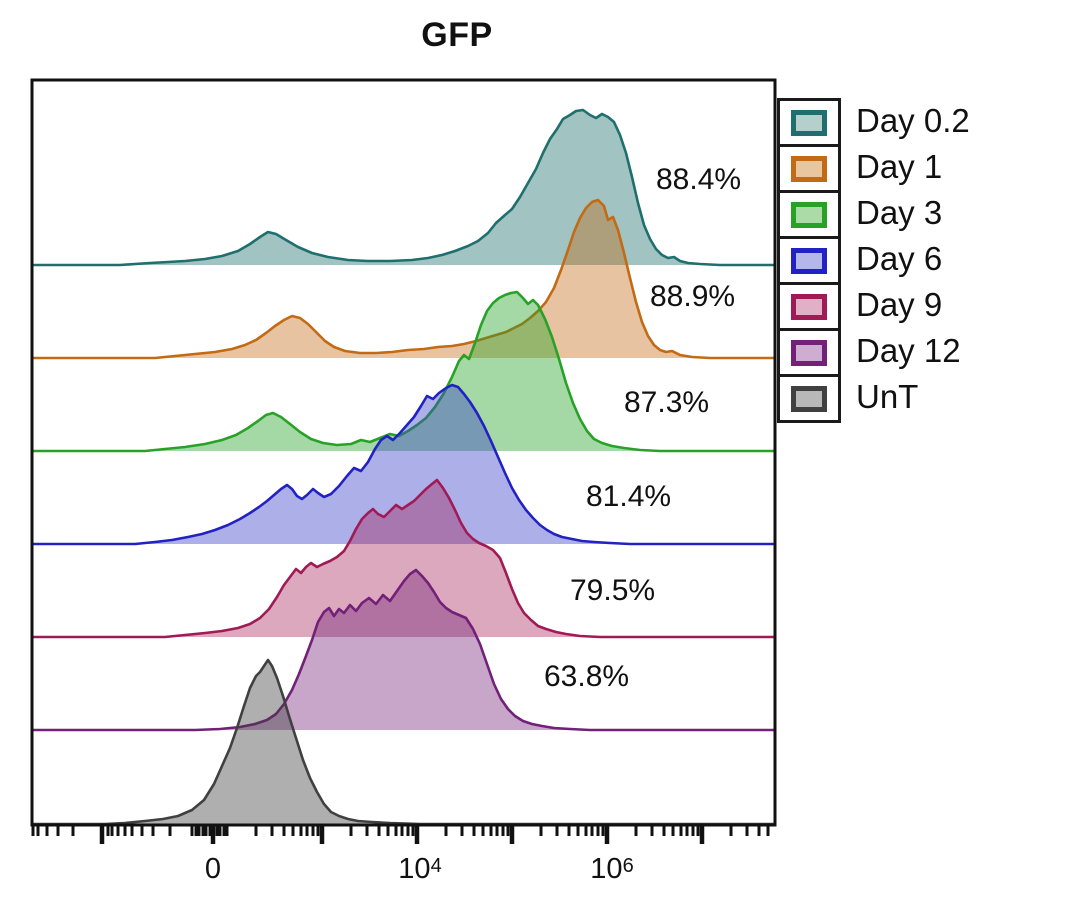  Describe the element at coordinates (899, 304) in the screenshot. I see `legend-label-day-9: Day 9` at that location.